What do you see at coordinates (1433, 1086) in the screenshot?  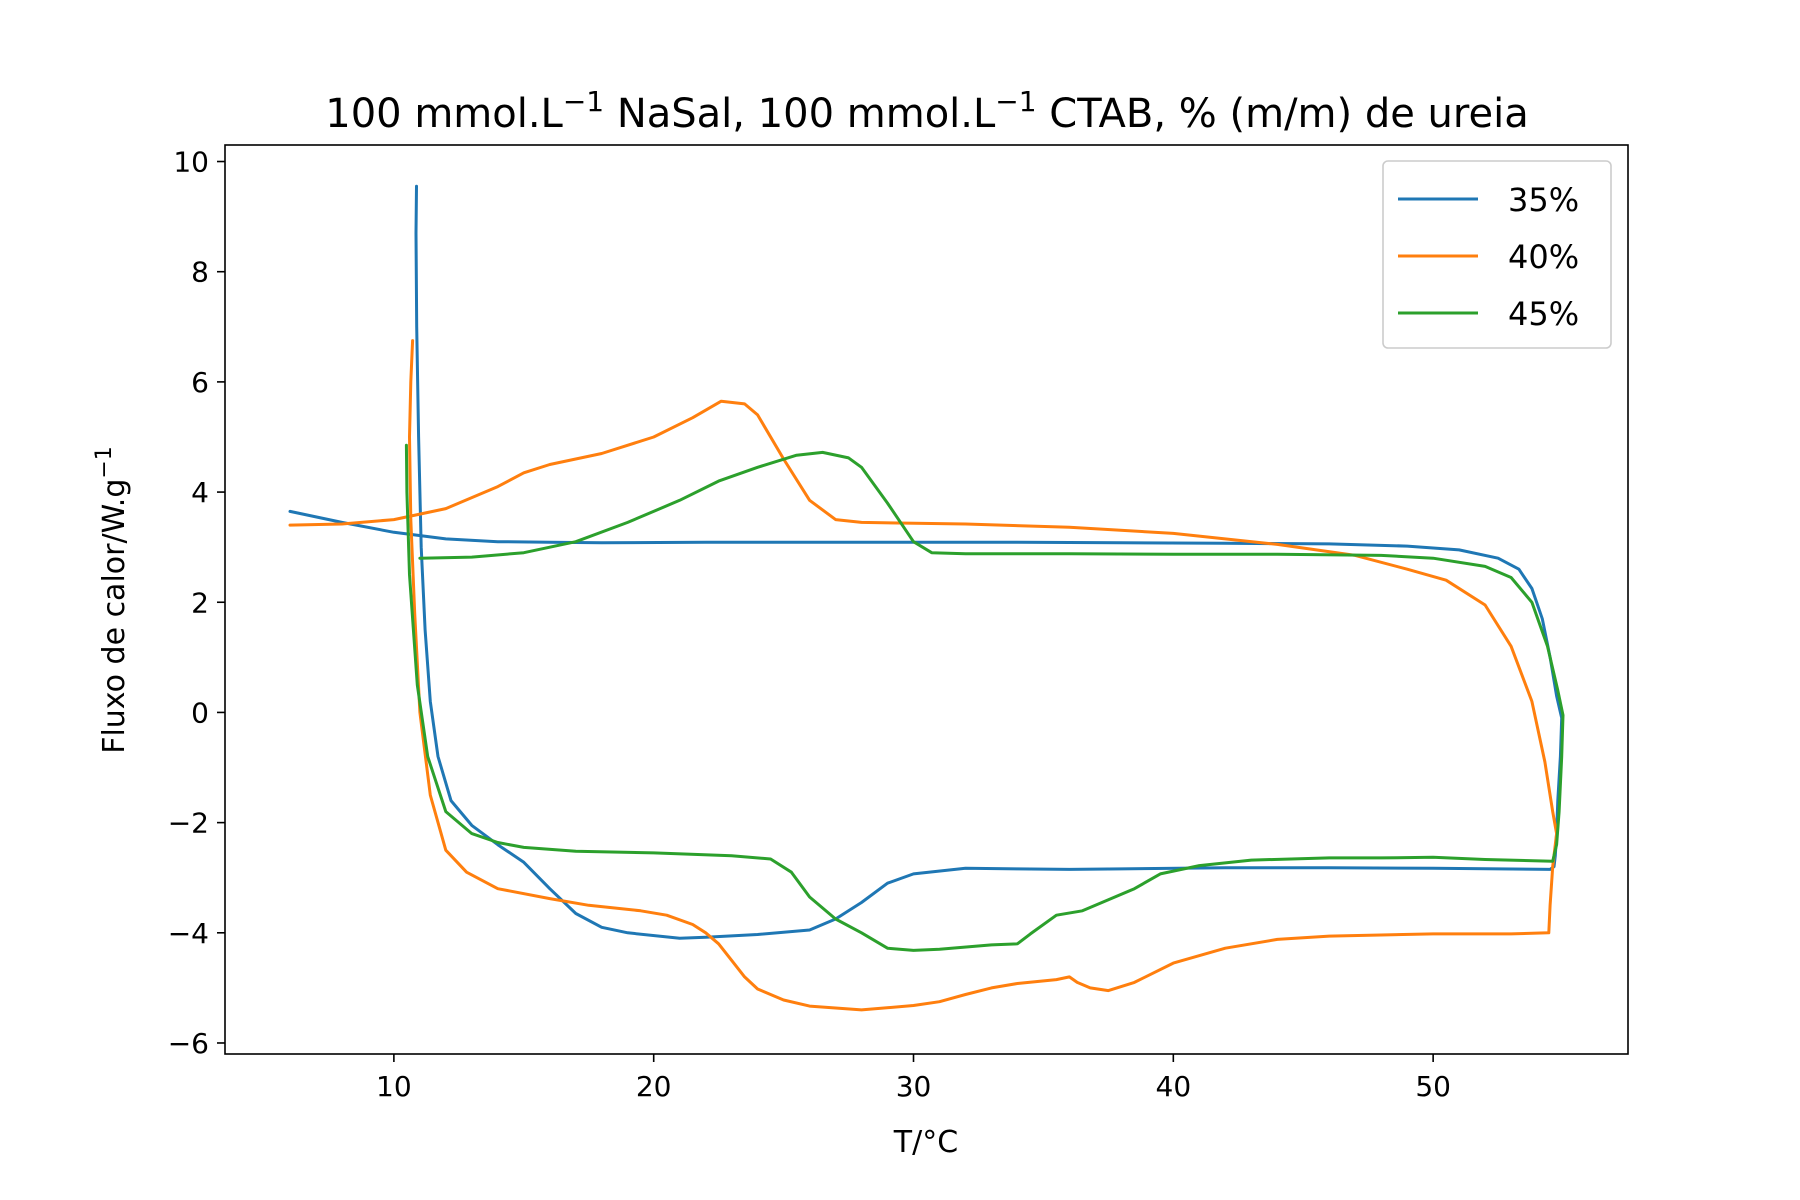 I see `x-tick-label: 50` at bounding box center [1433, 1086].